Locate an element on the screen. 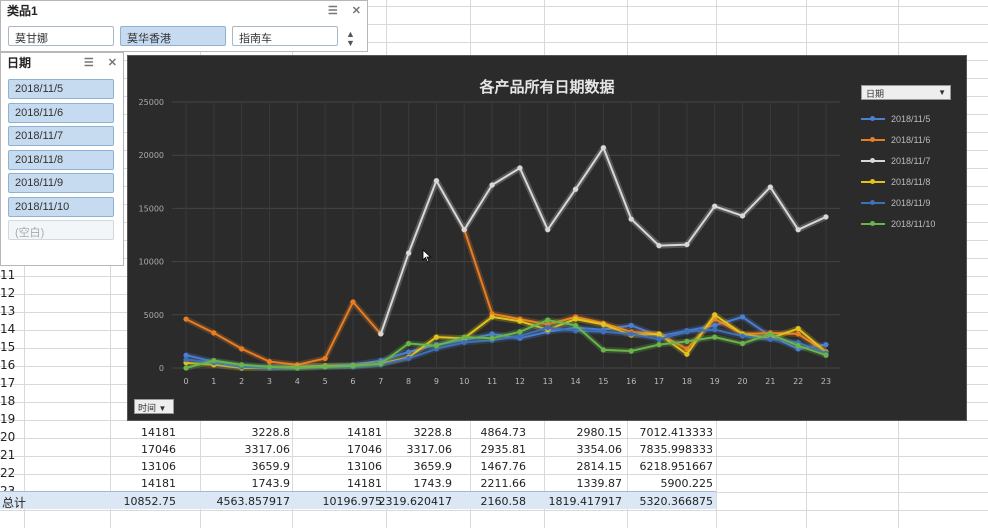 The height and width of the screenshot is (528, 988). total-cell: 10852.75 is located at coordinates (150, 501).